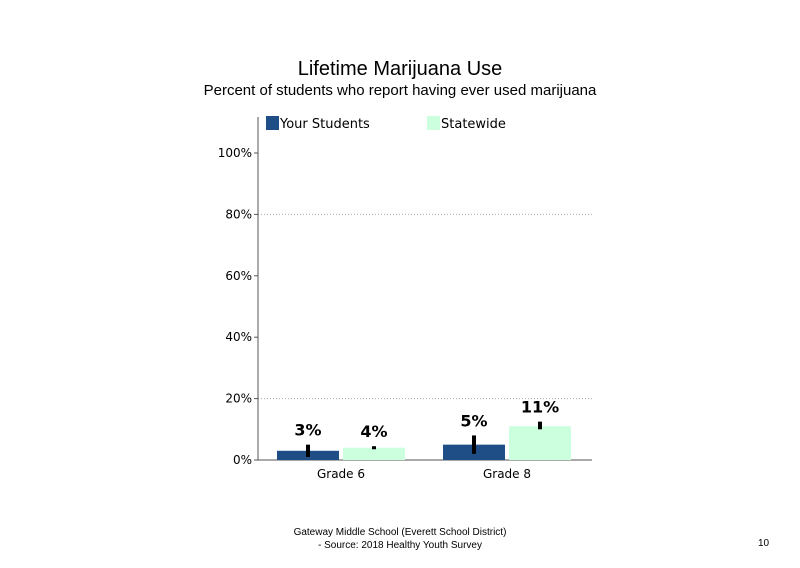 This screenshot has height=568, width=800. What do you see at coordinates (473, 420) in the screenshot?
I see `data-label-0-1: 5%` at bounding box center [473, 420].